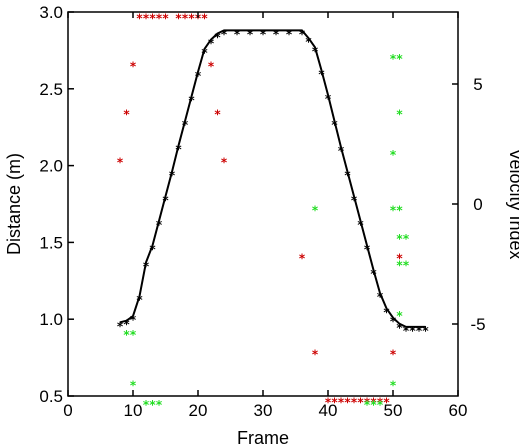 The width and height of the screenshot is (519, 447). I want to click on y-tick-label: 2.0, so click(51, 166).